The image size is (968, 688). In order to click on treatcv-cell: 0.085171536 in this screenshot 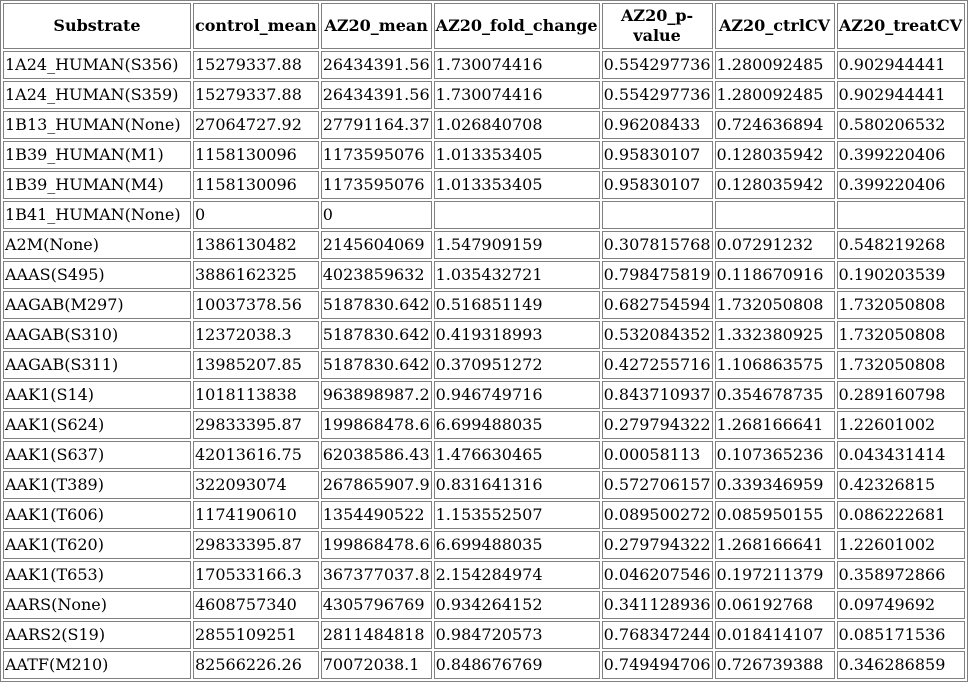, I will do `click(900, 635)`.